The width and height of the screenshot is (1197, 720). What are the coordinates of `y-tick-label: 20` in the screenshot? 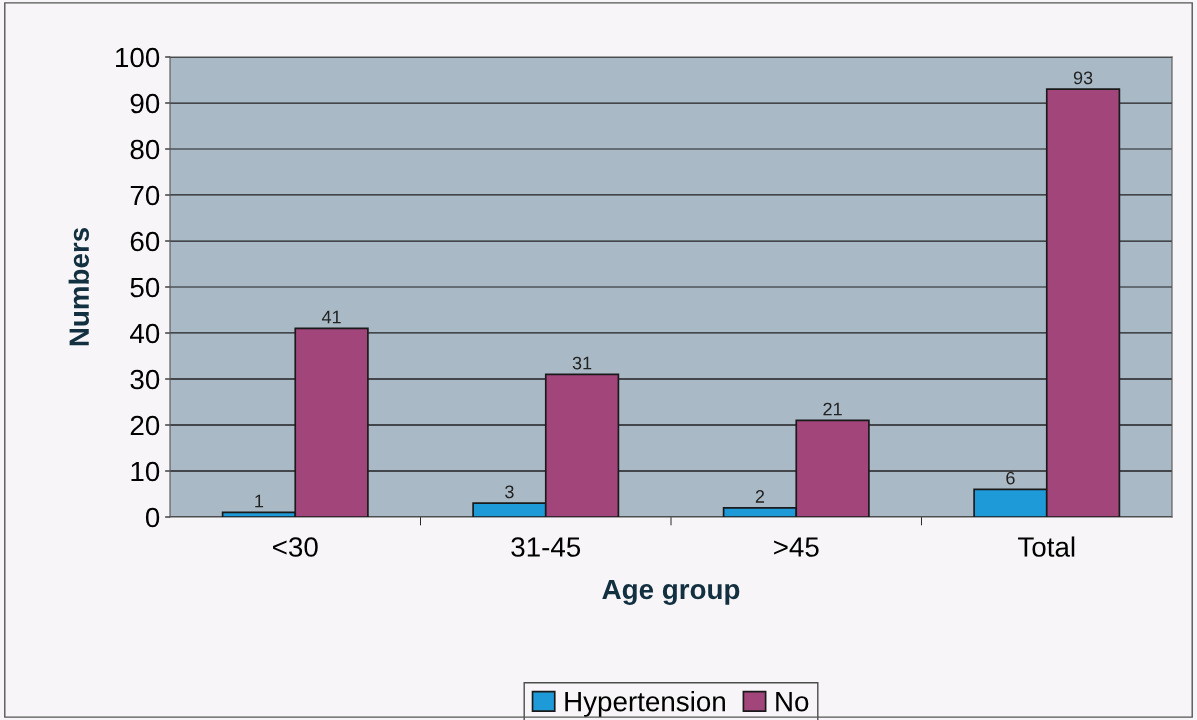 It's located at (145, 425).